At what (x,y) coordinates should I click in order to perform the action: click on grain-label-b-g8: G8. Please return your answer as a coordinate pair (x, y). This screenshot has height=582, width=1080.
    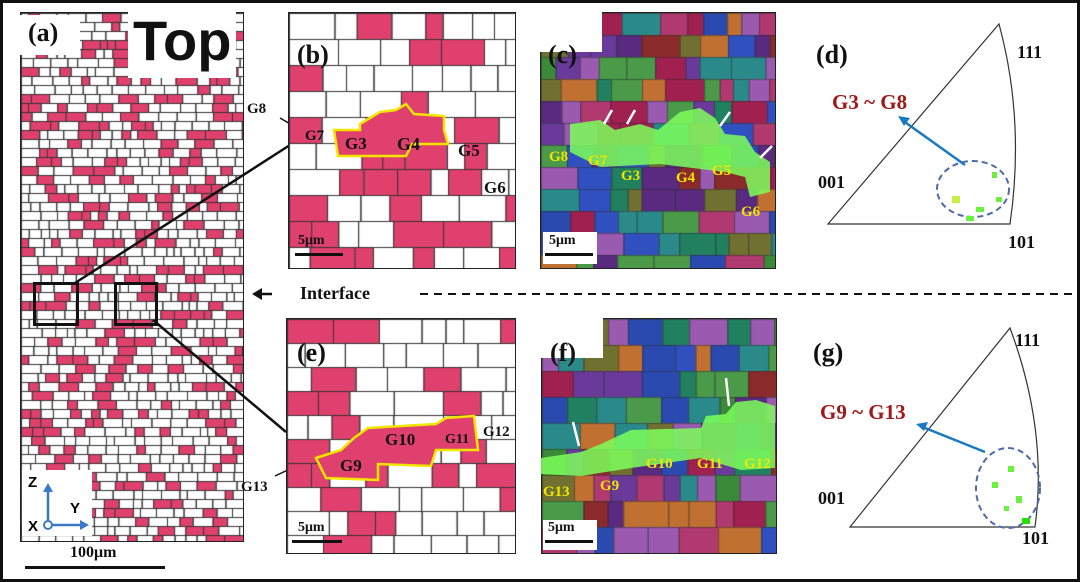
    Looking at the image, I should click on (257, 109).